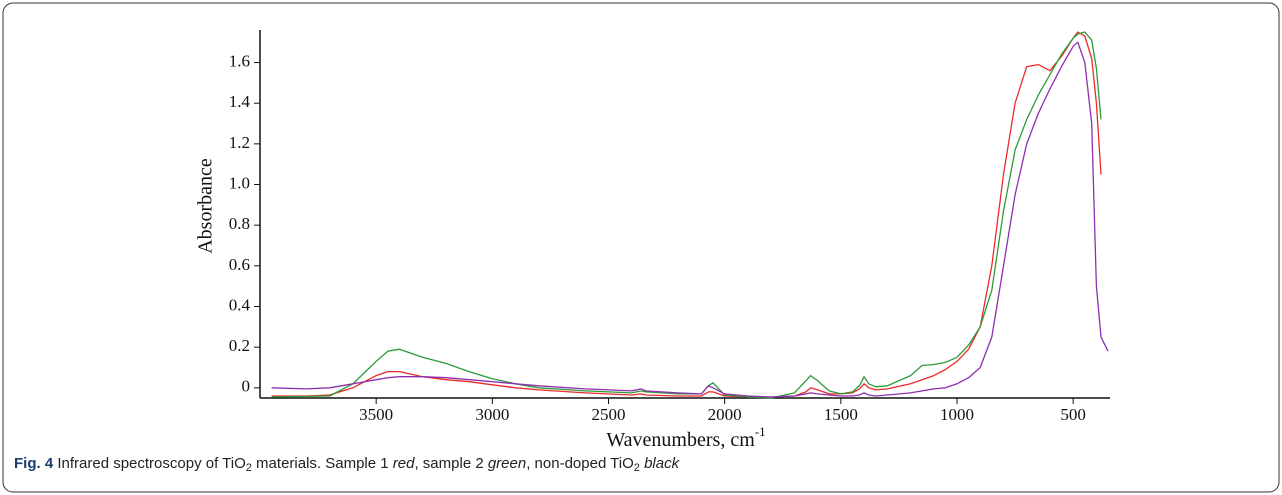 Image resolution: width=1282 pixels, height=495 pixels. What do you see at coordinates (239, 60) in the screenshot?
I see `y-tick-label: 1.6` at bounding box center [239, 60].